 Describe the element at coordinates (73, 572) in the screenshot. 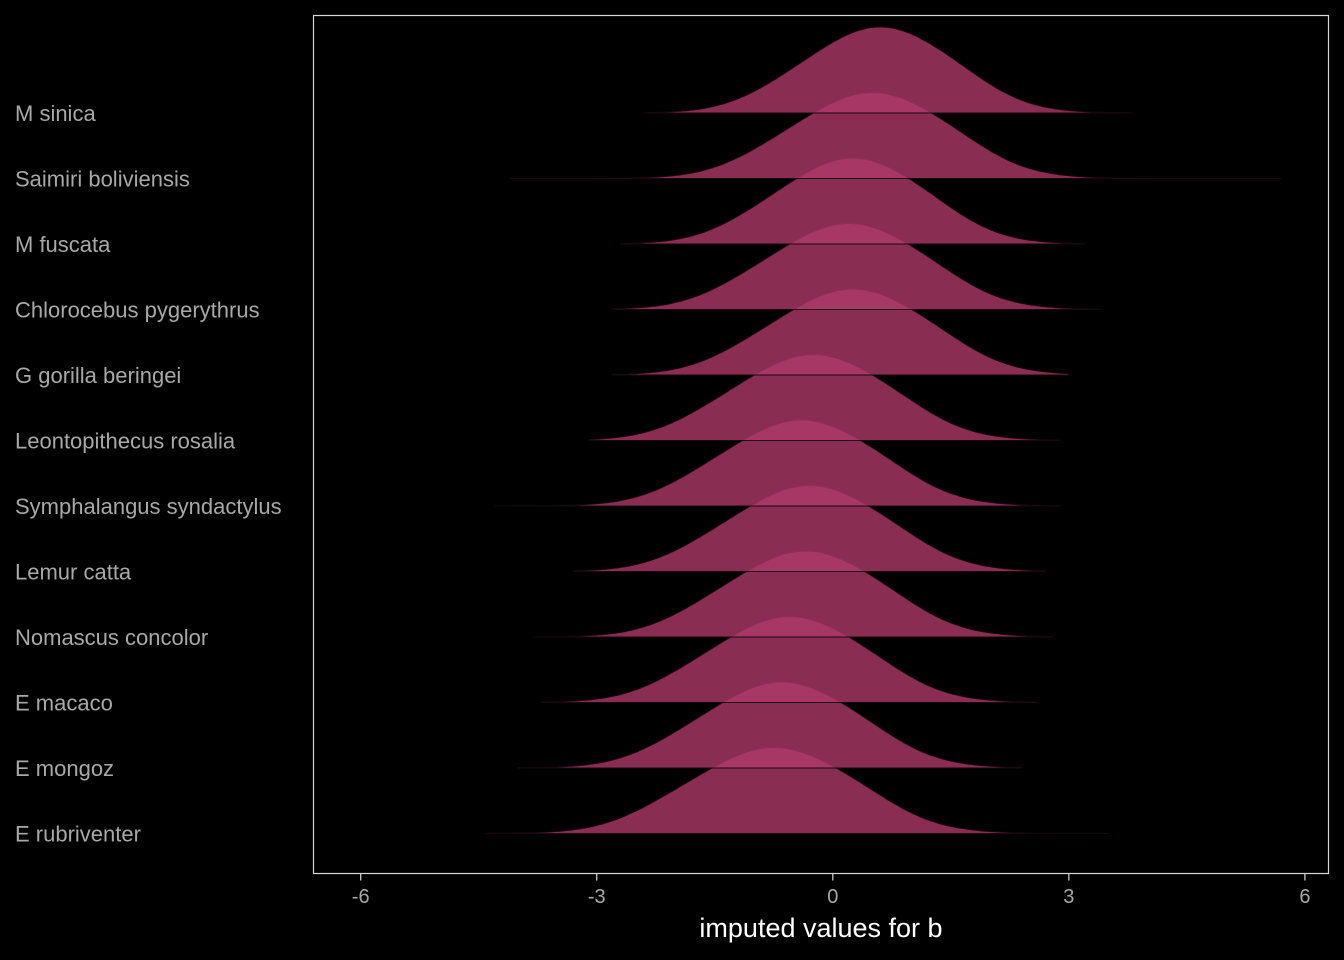

I see `category-label: Lemur catta` at that location.